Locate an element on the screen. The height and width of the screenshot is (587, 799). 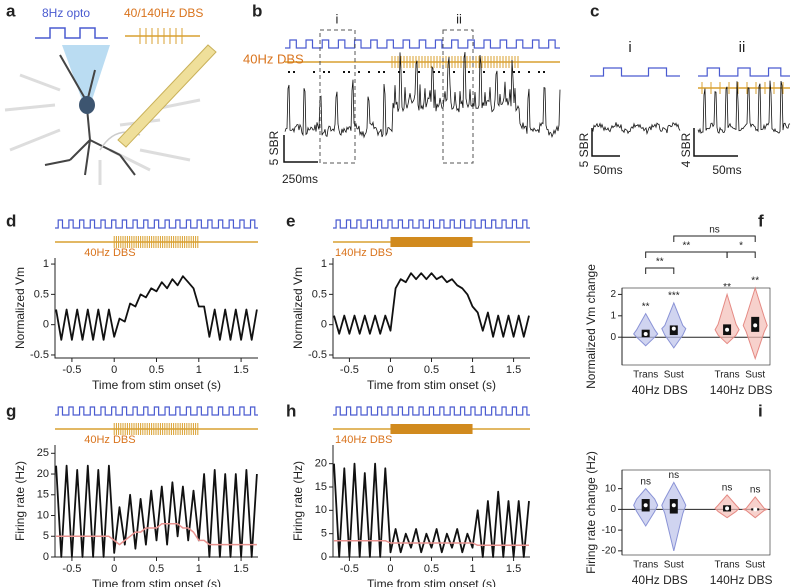
panel-label: e is located at coordinates (290, 220).